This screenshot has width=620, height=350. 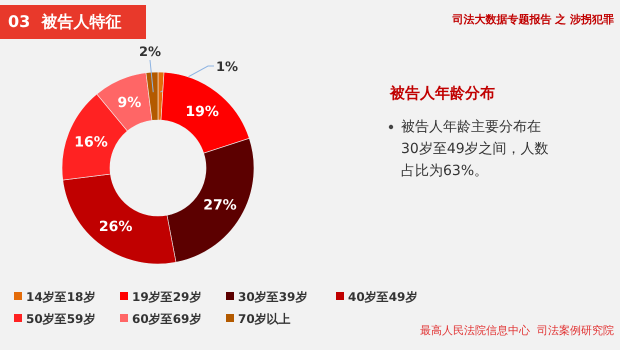 I want to click on data-label: 9%, so click(x=130, y=102).